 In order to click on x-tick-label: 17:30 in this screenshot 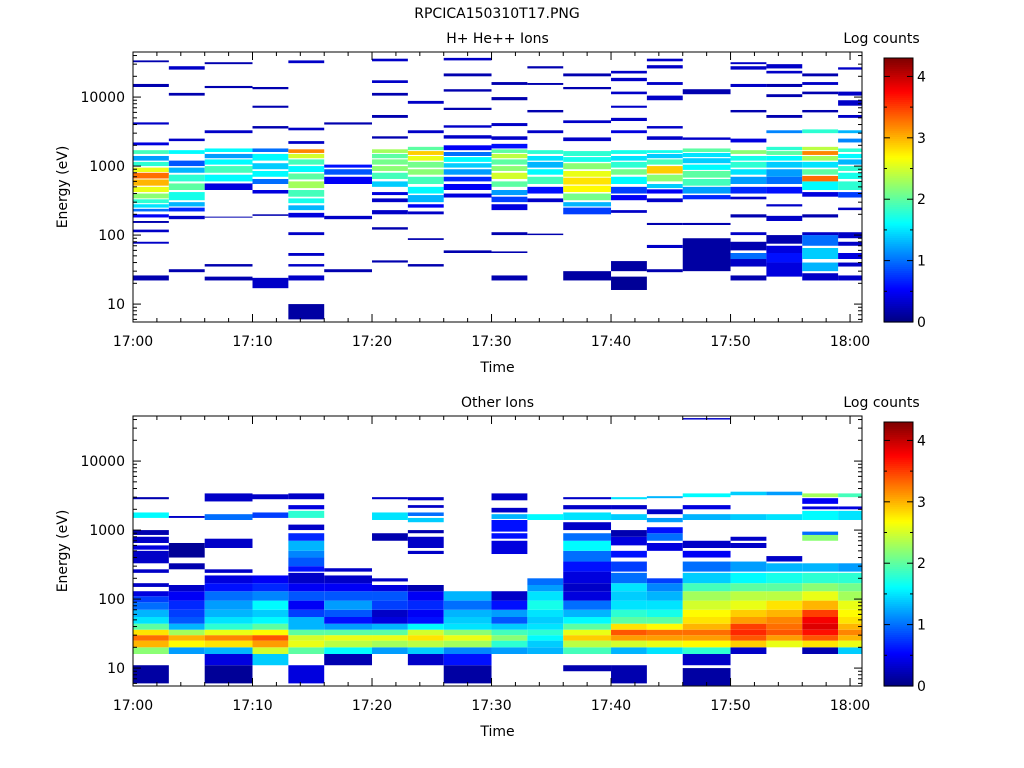, I will do `click(491, 342)`.